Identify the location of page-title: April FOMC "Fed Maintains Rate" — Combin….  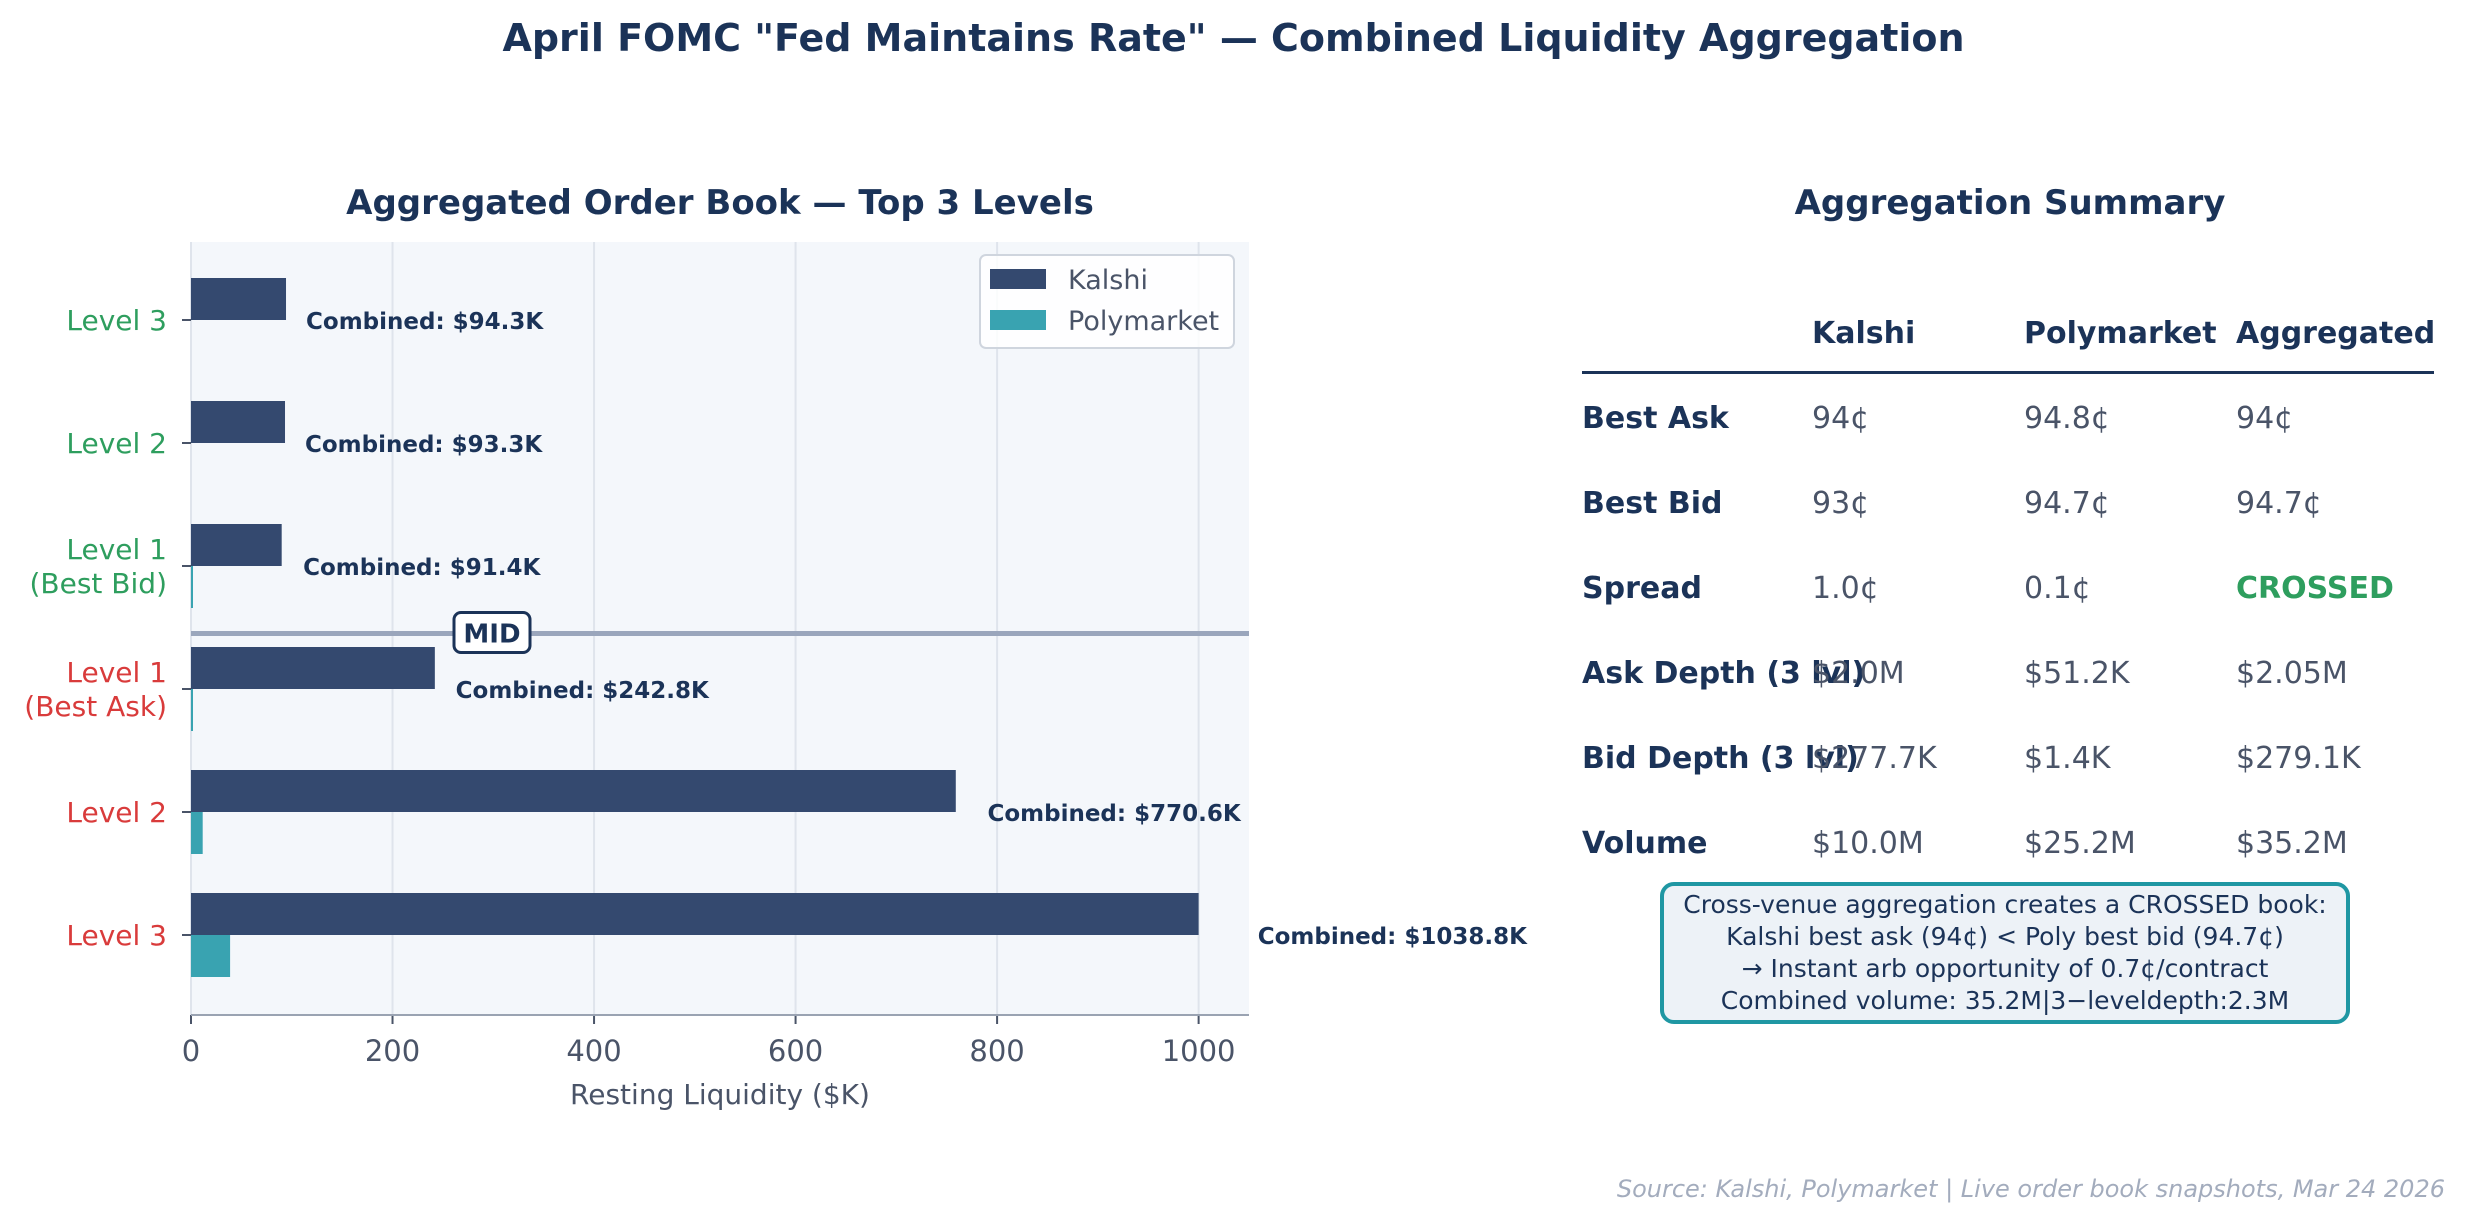
(1233, 38).